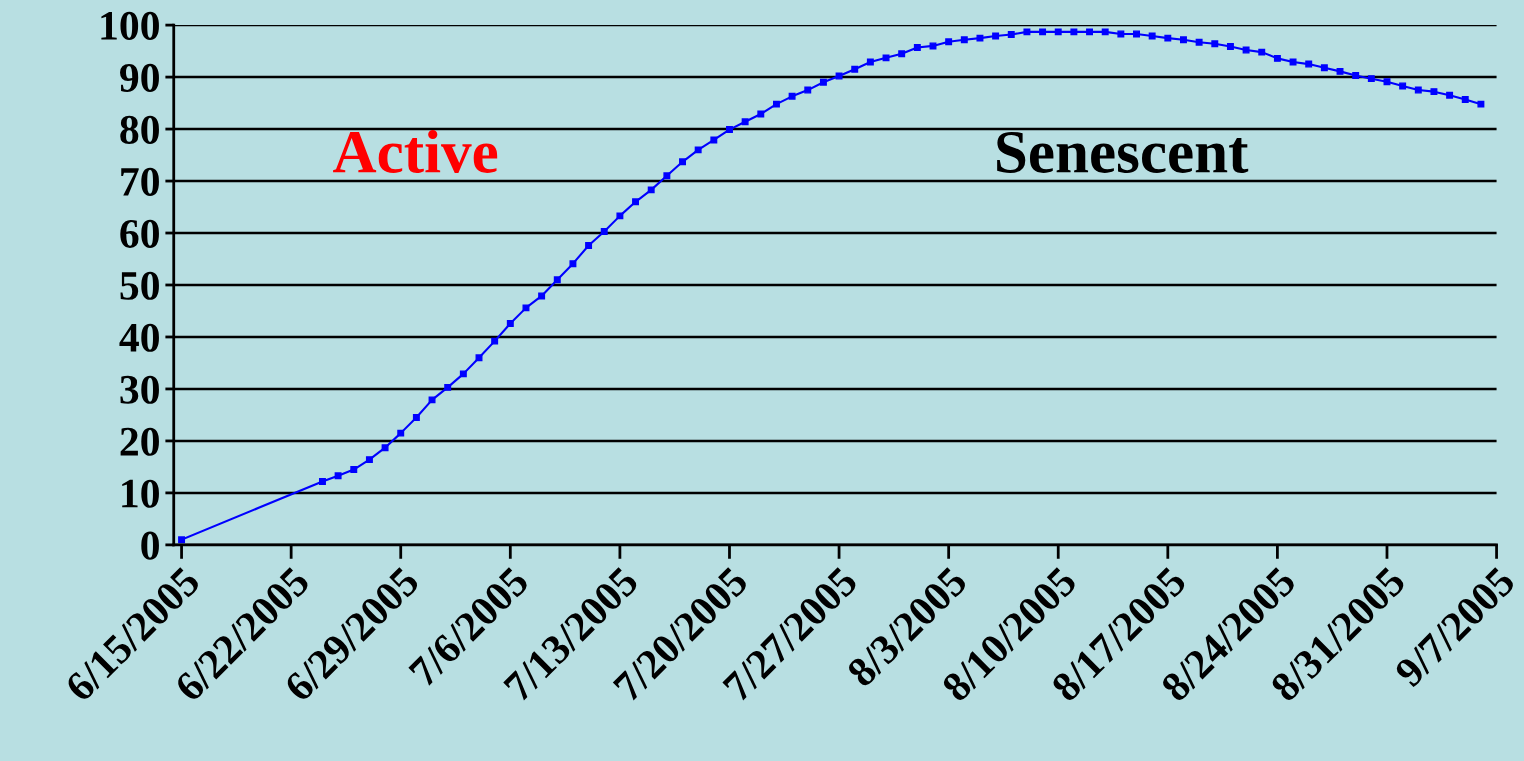 Image resolution: width=1524 pixels, height=761 pixels. Describe the element at coordinates (139, 337) in the screenshot. I see `y-tick-label: 40` at that location.